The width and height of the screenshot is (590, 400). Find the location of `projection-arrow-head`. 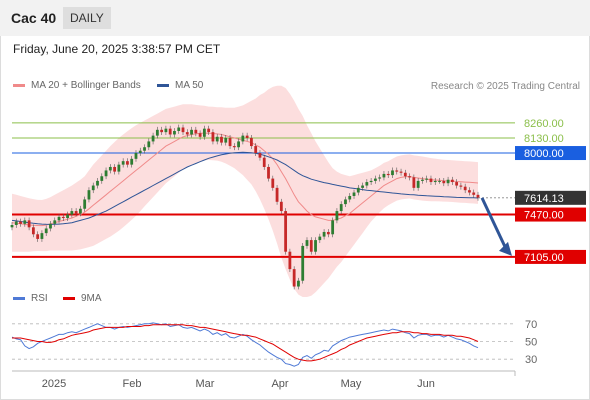

projection-arrow-head is located at coordinates (505, 248).